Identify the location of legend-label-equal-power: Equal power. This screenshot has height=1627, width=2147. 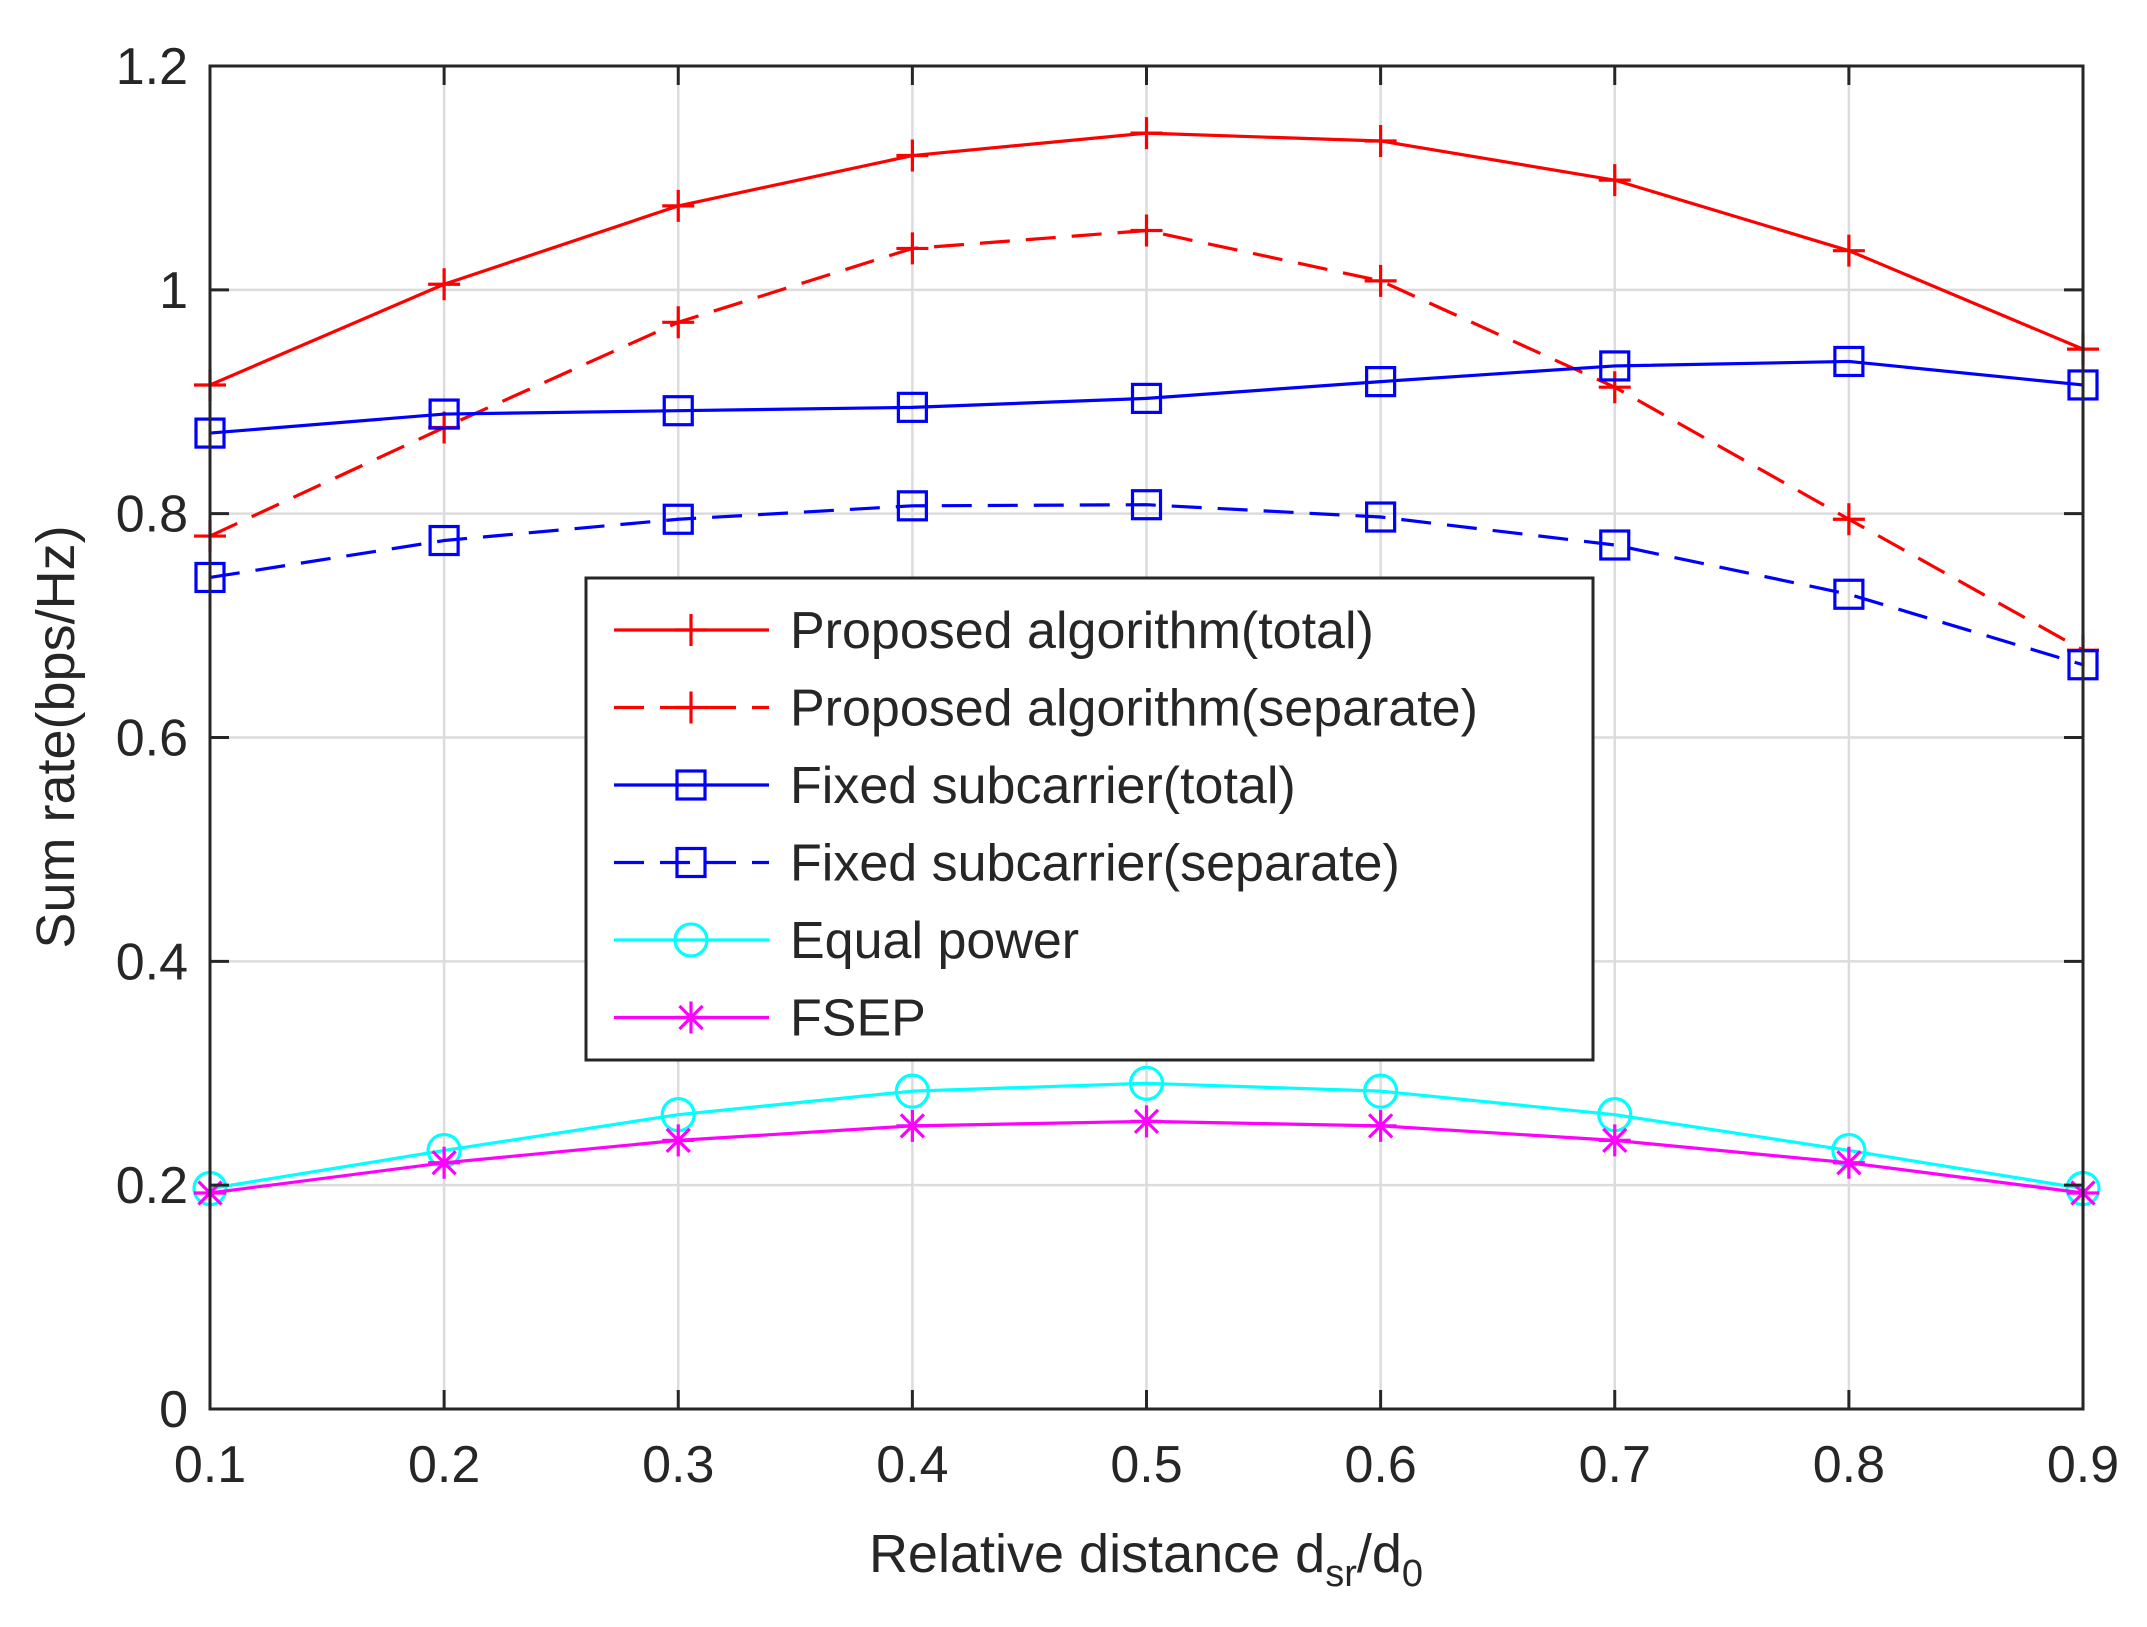
(934, 941).